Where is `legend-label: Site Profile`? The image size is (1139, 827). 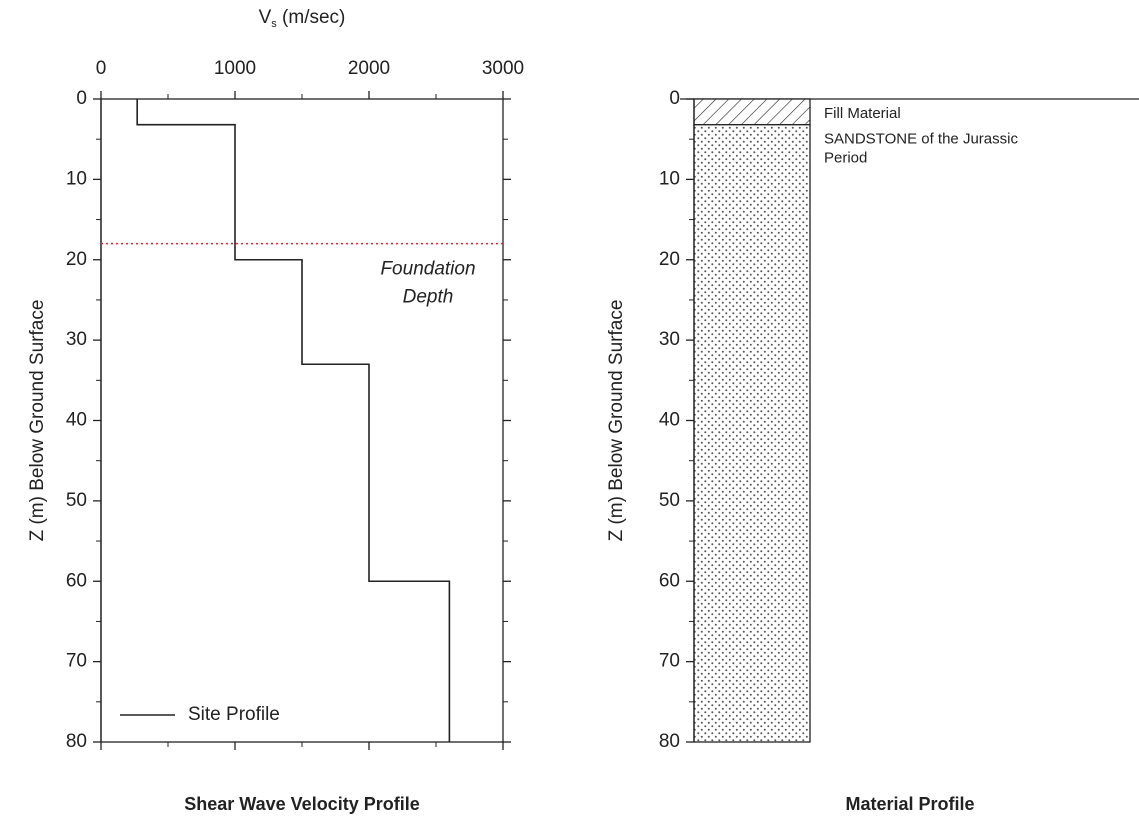
legend-label: Site Profile is located at coordinates (234, 714).